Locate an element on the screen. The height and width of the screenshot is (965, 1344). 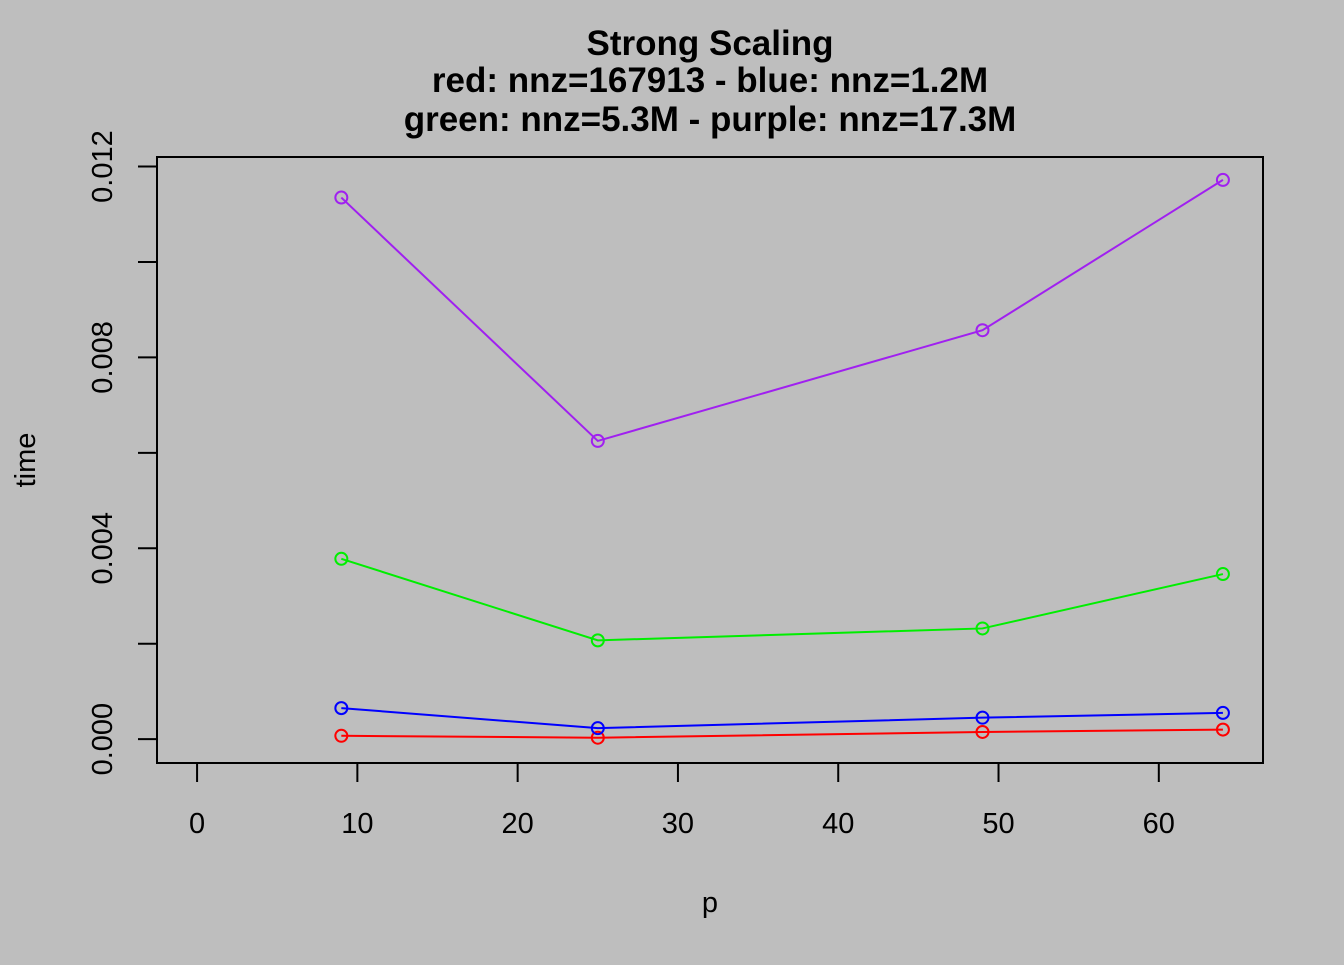
y-tick-label: 0.012 is located at coordinates (103, 166).